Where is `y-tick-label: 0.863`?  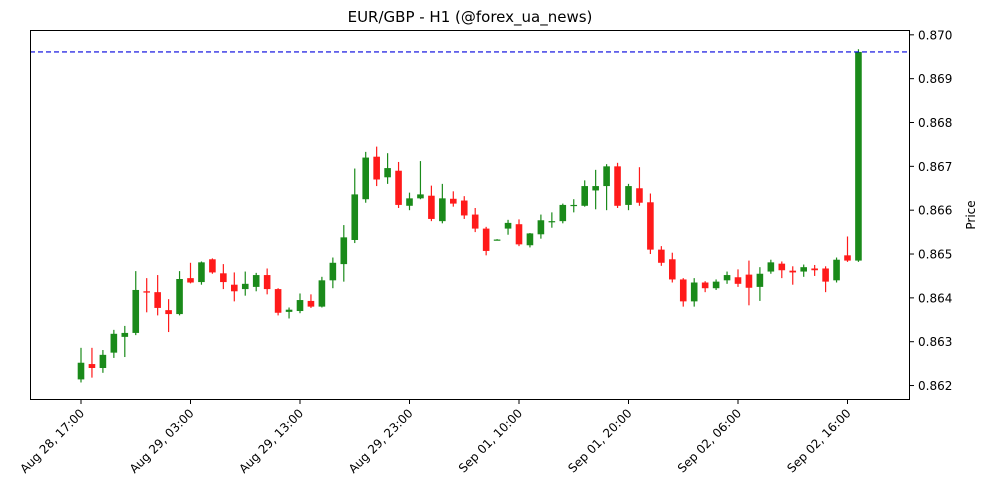
y-tick-label: 0.863 is located at coordinates (935, 342).